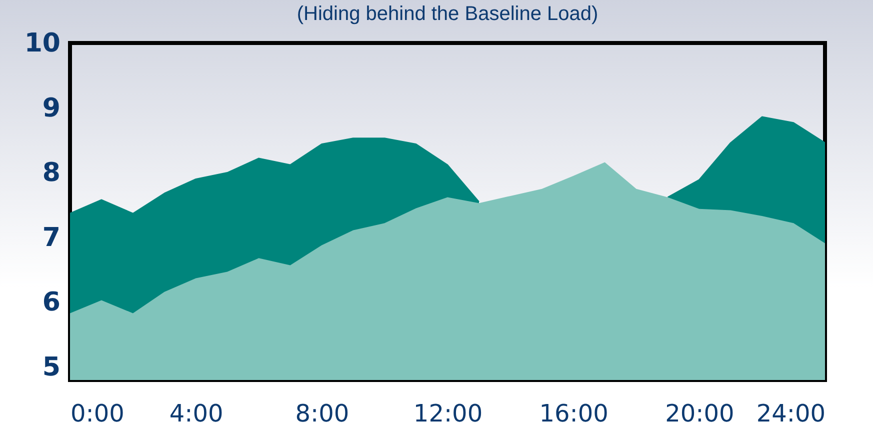  I want to click on y-tick-label: 10, so click(42, 43).